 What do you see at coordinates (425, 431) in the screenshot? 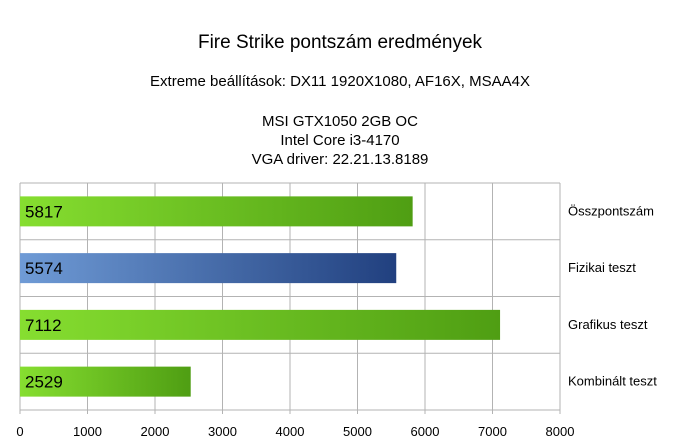
I see `x-tick-label: 6000` at bounding box center [425, 431].